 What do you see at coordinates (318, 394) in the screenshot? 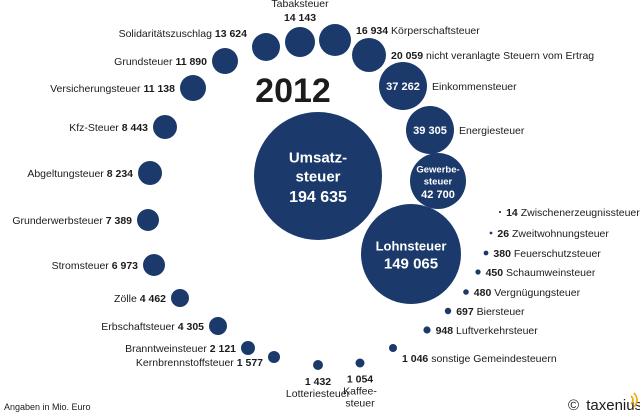
I see `bubble-label-lotteriesteuer: Lotteriesteuer` at bounding box center [318, 394].